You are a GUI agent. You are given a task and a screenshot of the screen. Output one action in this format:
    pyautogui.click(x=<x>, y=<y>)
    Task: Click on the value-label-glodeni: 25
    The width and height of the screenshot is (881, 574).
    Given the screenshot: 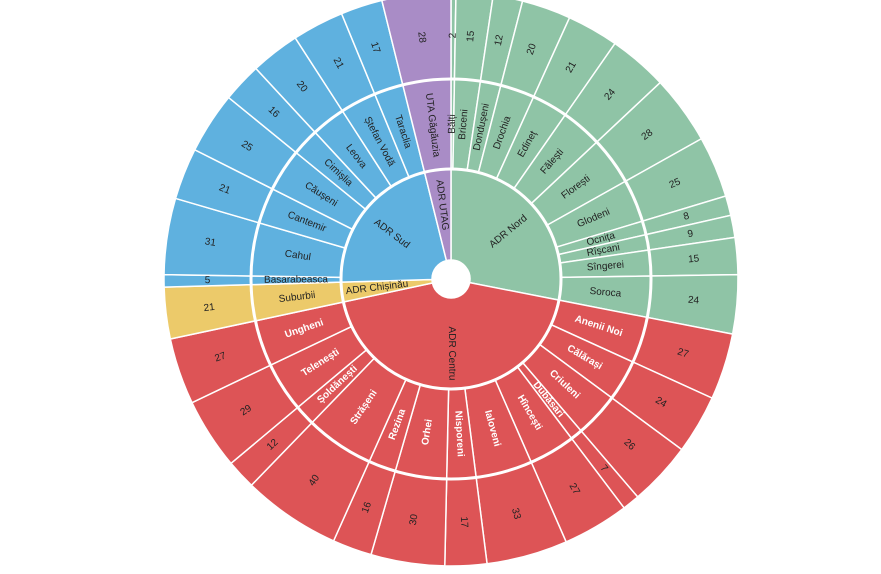 What is the action you would take?
    pyautogui.click(x=675, y=183)
    